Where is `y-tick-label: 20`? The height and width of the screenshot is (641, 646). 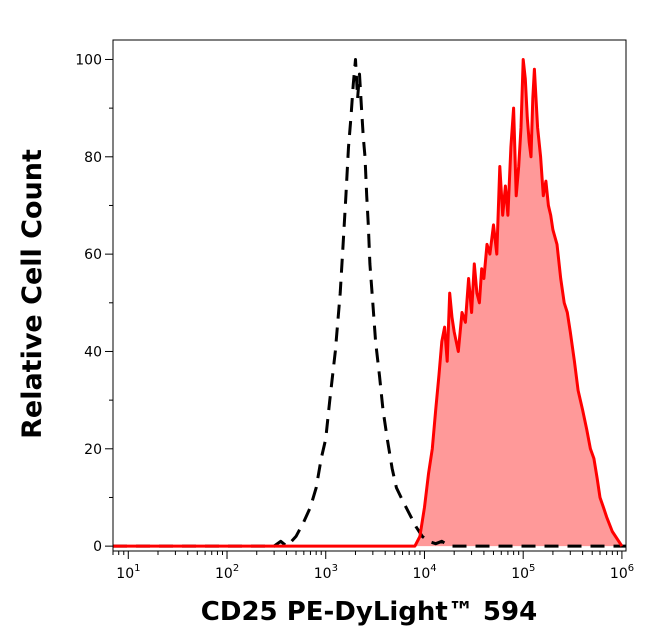
y-tick-label: 20 is located at coordinates (93, 450).